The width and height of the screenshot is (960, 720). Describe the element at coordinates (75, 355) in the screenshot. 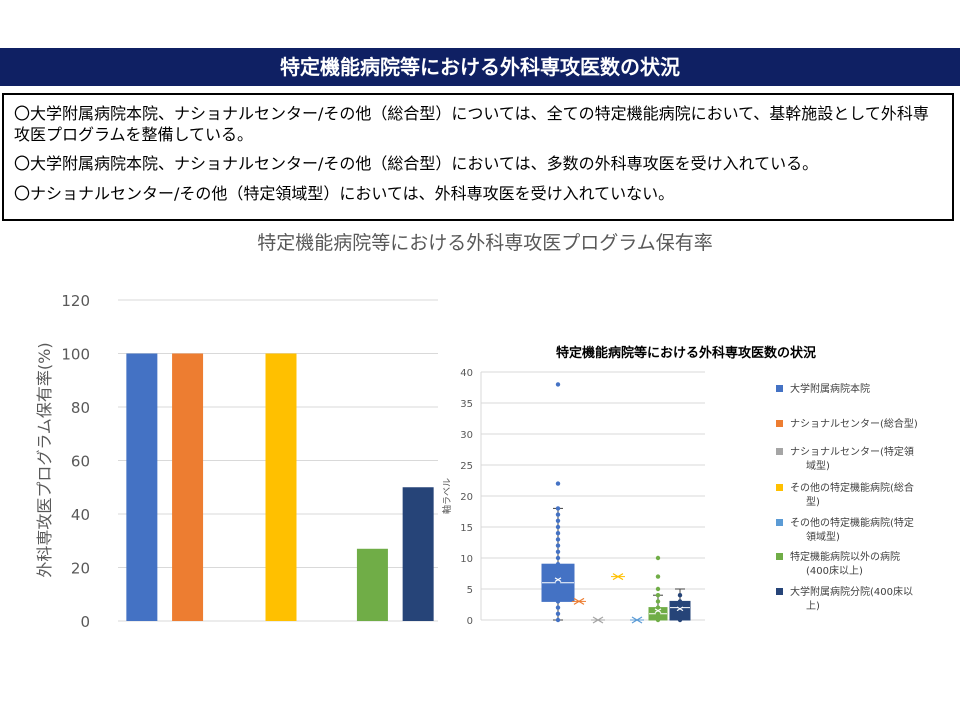

I see `y-tick-label: 100` at that location.